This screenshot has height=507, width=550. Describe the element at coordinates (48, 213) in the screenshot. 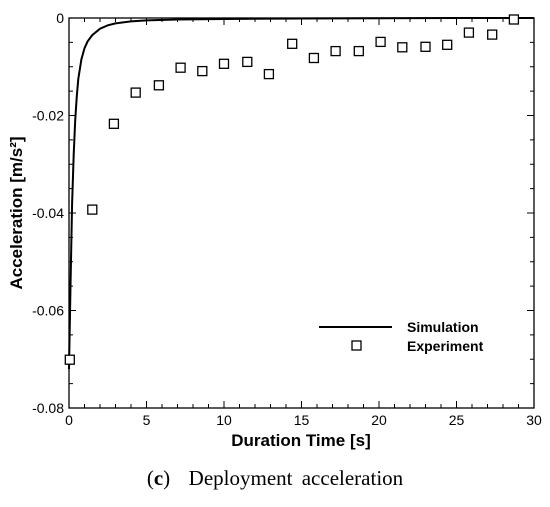

I see `y-tick-label: -0.04` at that location.